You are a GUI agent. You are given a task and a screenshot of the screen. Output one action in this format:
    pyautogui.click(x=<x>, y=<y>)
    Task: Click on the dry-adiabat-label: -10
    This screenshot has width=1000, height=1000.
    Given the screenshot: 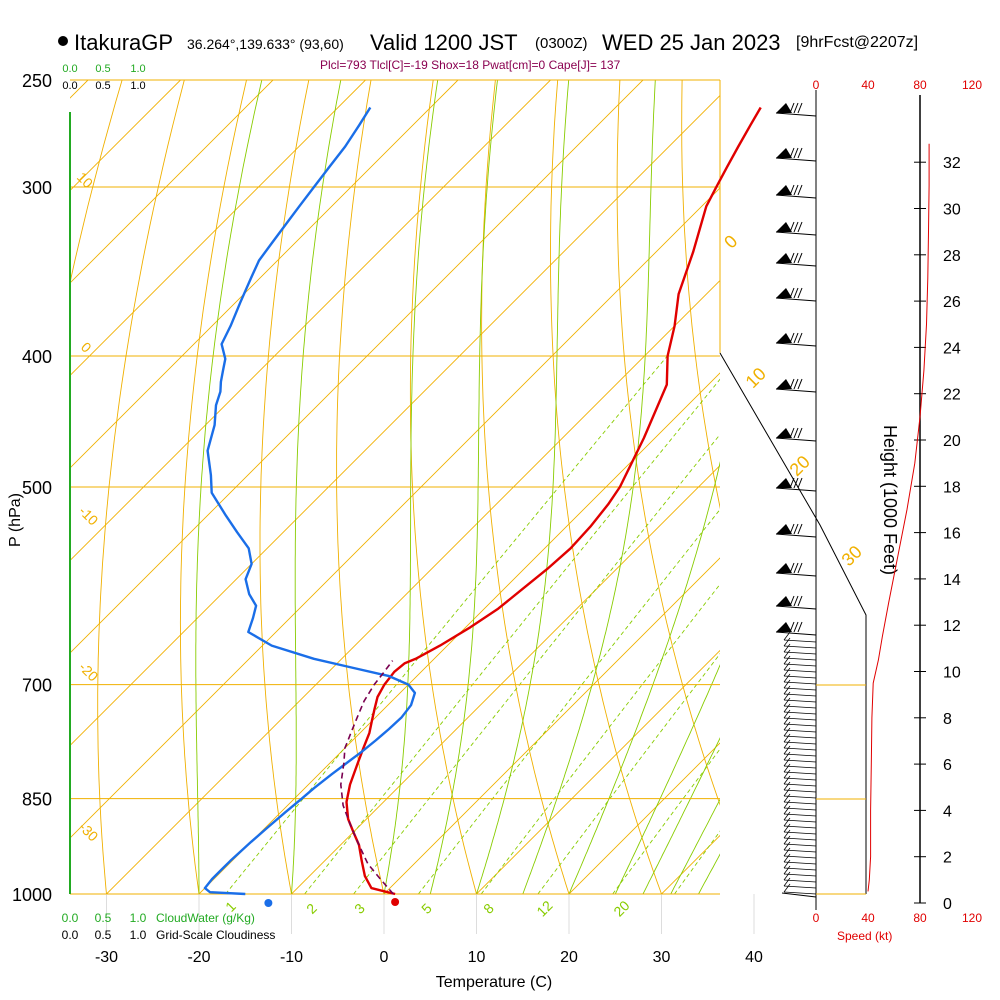 What is the action you would take?
    pyautogui.click(x=89, y=516)
    